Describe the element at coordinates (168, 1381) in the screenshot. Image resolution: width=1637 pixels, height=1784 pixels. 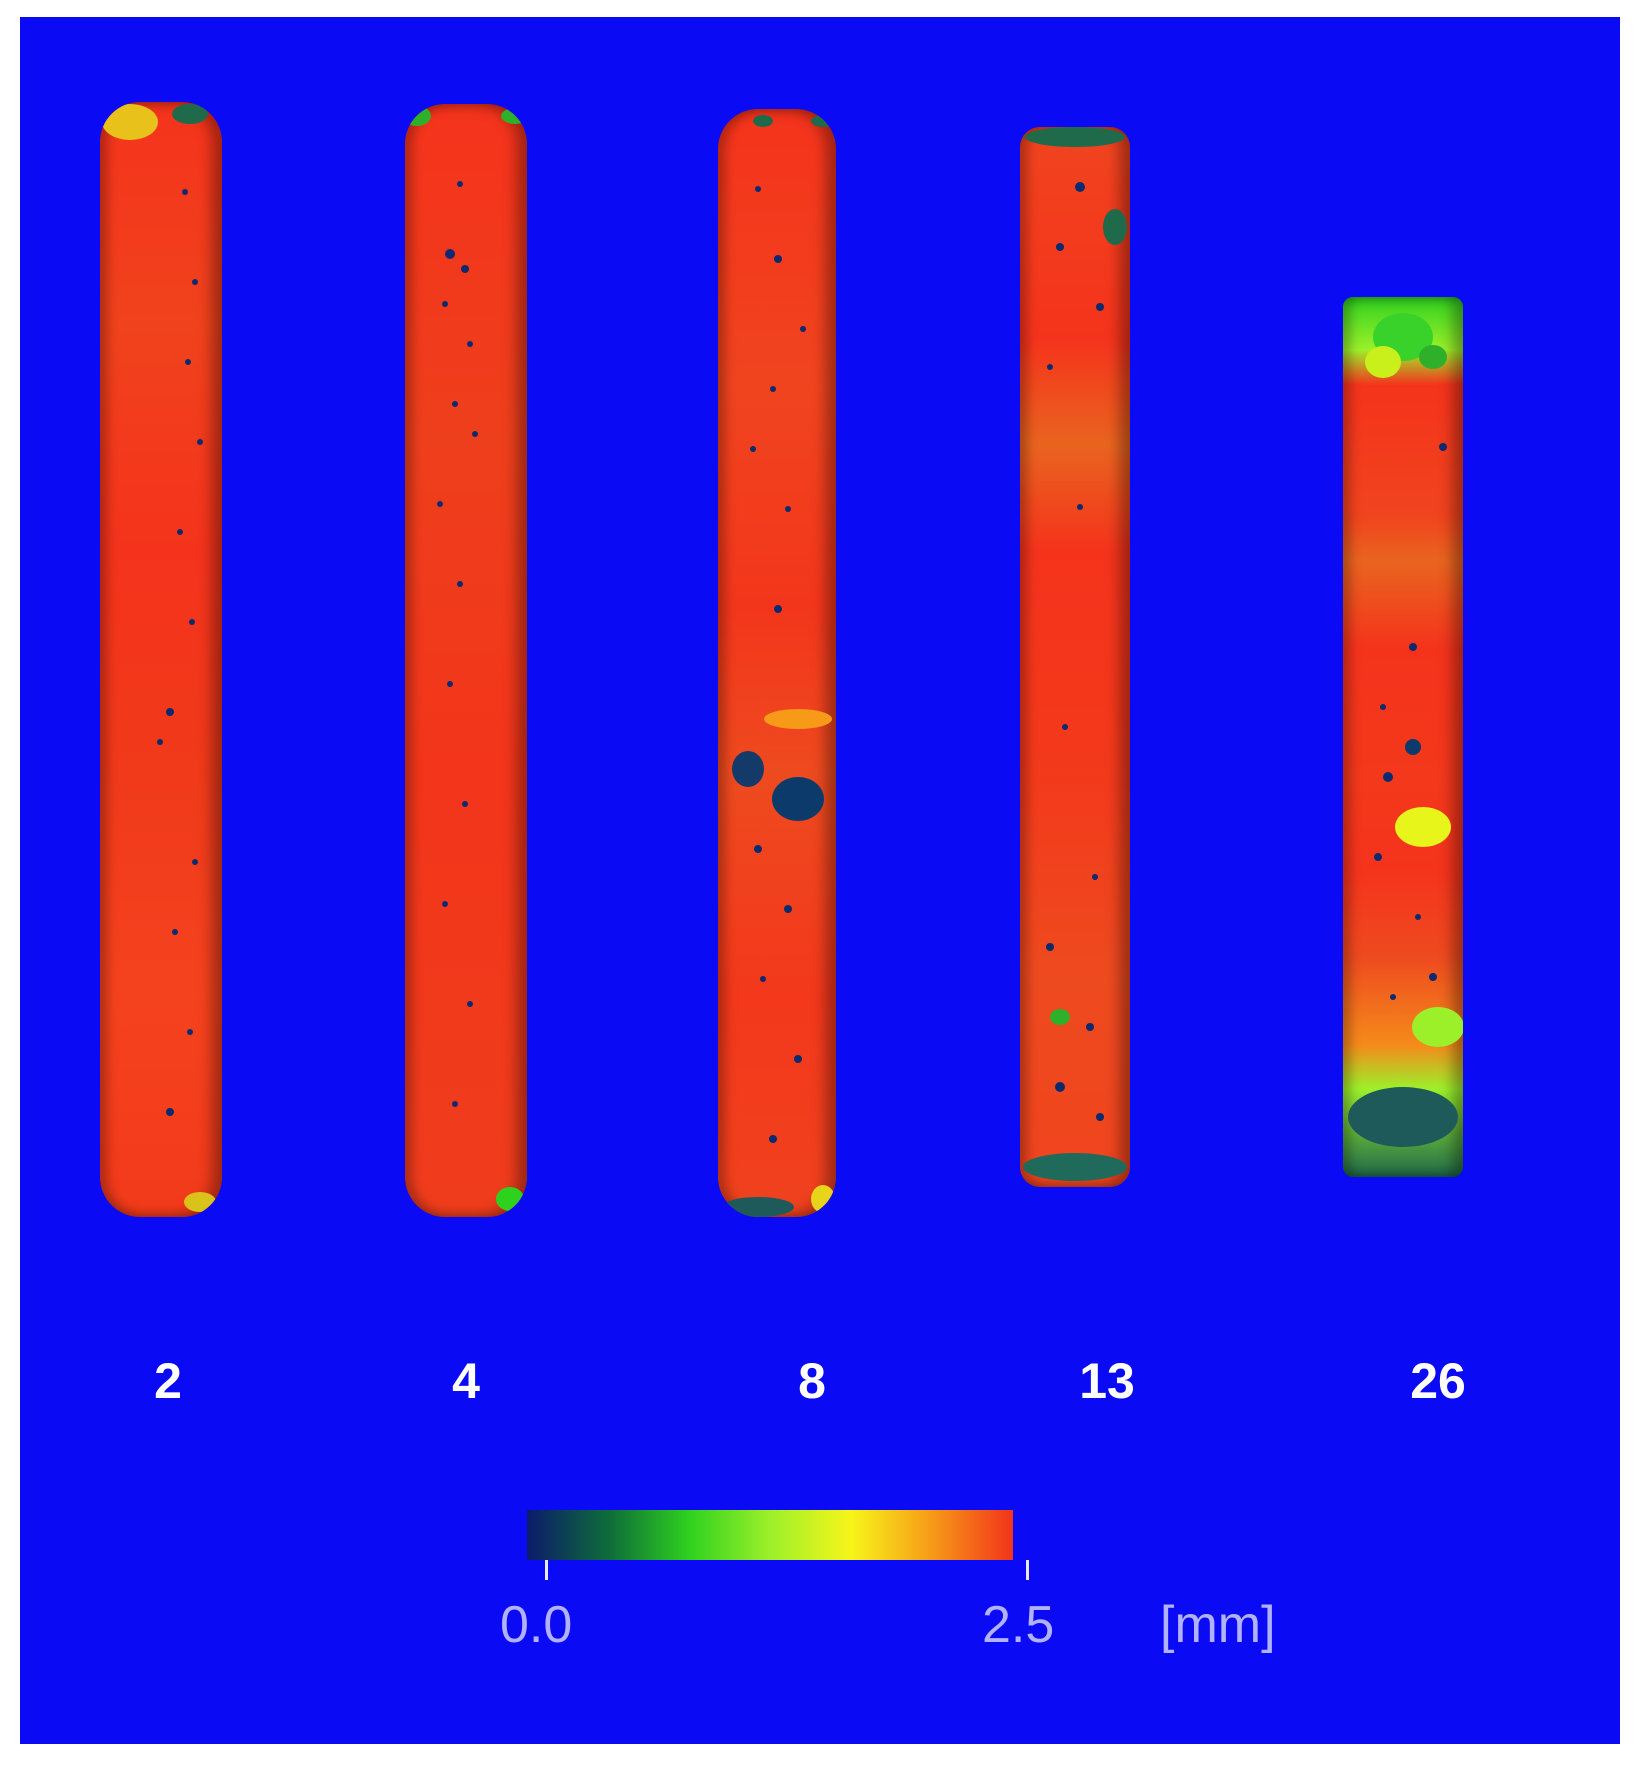
I see `sample-label-2: 2` at that location.